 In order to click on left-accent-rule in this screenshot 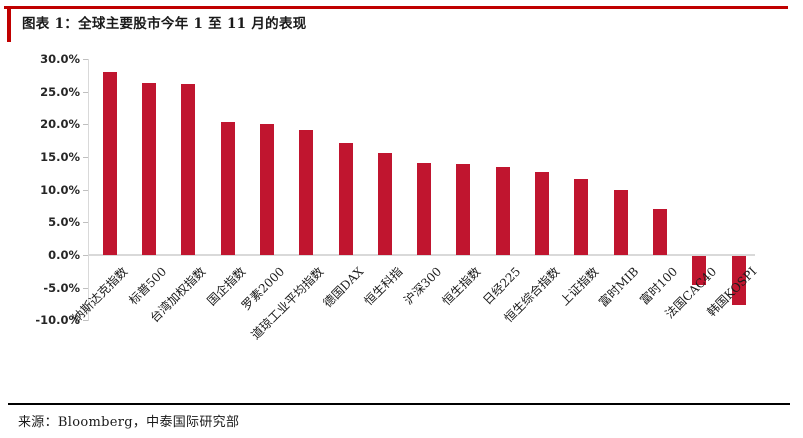, I will do `click(9, 24)`.